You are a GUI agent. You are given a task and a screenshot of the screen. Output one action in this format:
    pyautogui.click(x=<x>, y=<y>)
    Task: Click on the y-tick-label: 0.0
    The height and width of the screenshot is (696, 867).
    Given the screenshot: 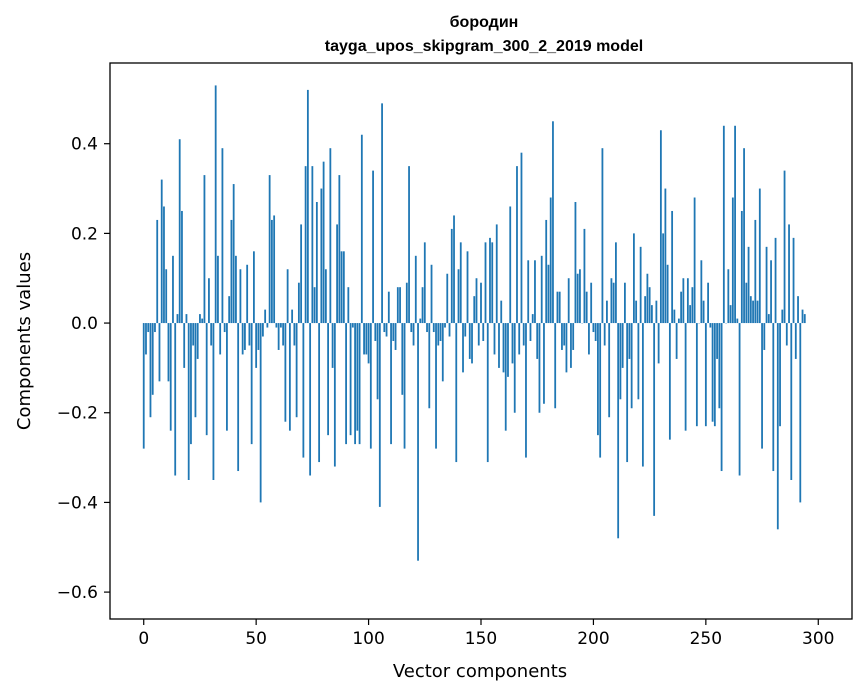 What is the action you would take?
    pyautogui.click(x=84, y=324)
    